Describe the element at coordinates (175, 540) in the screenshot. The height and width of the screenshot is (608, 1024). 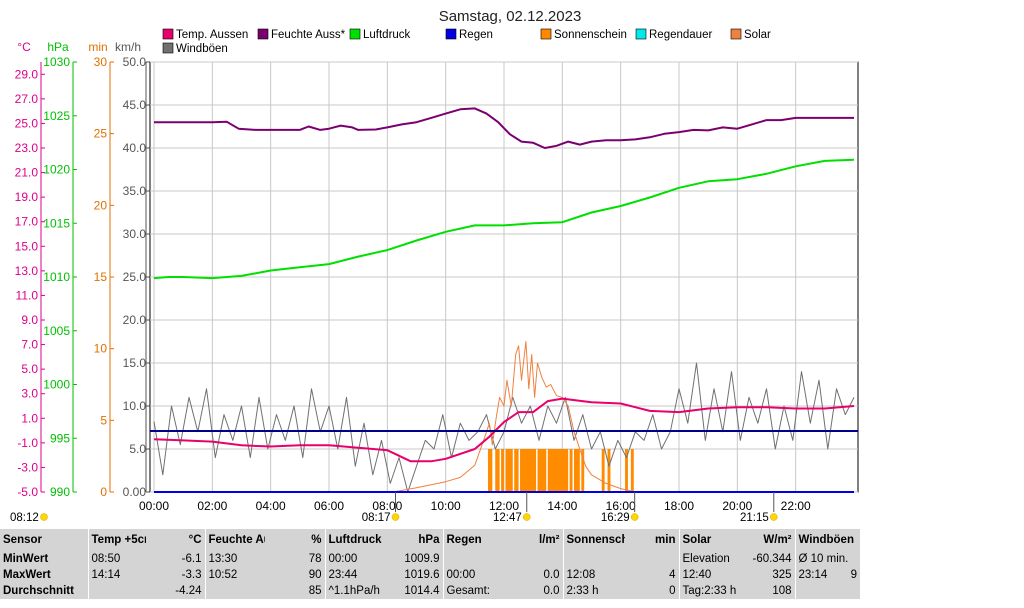
I see `temp-unit: °C` at that location.